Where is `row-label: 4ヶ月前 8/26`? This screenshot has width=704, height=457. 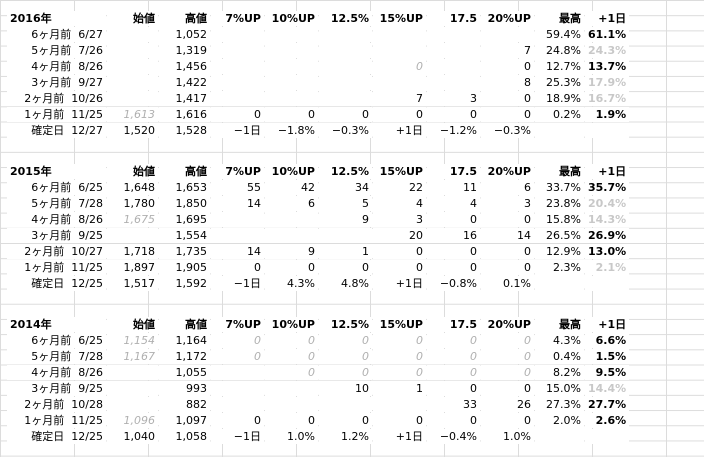 row-label: 4ヶ月前 8/26 is located at coordinates (56, 219).